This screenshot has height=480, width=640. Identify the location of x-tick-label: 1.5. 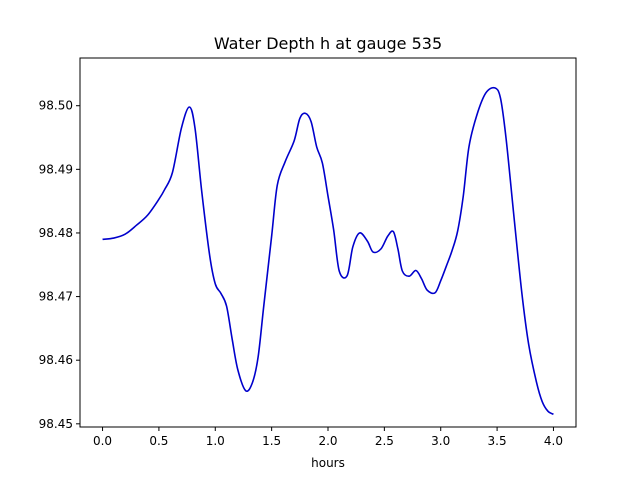
(271, 441).